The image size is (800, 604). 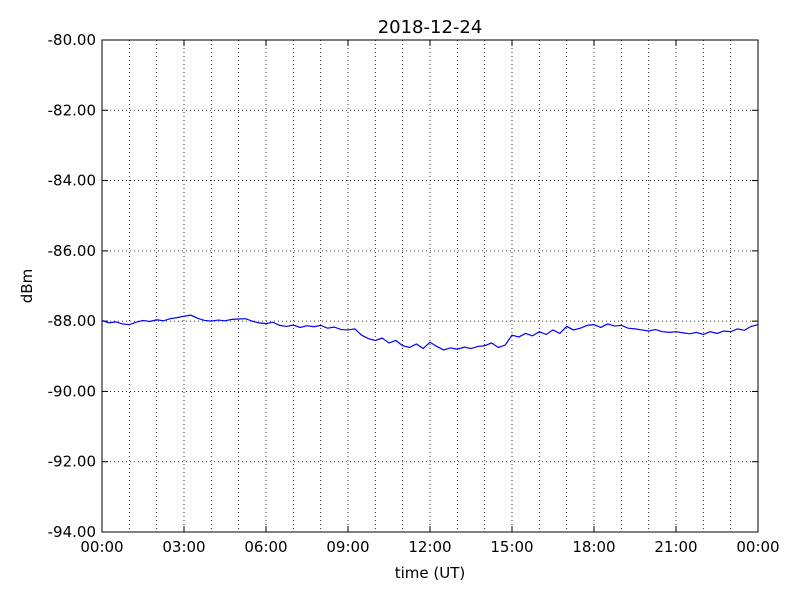 I want to click on y-tick-label: -90.00, so click(x=72, y=391).